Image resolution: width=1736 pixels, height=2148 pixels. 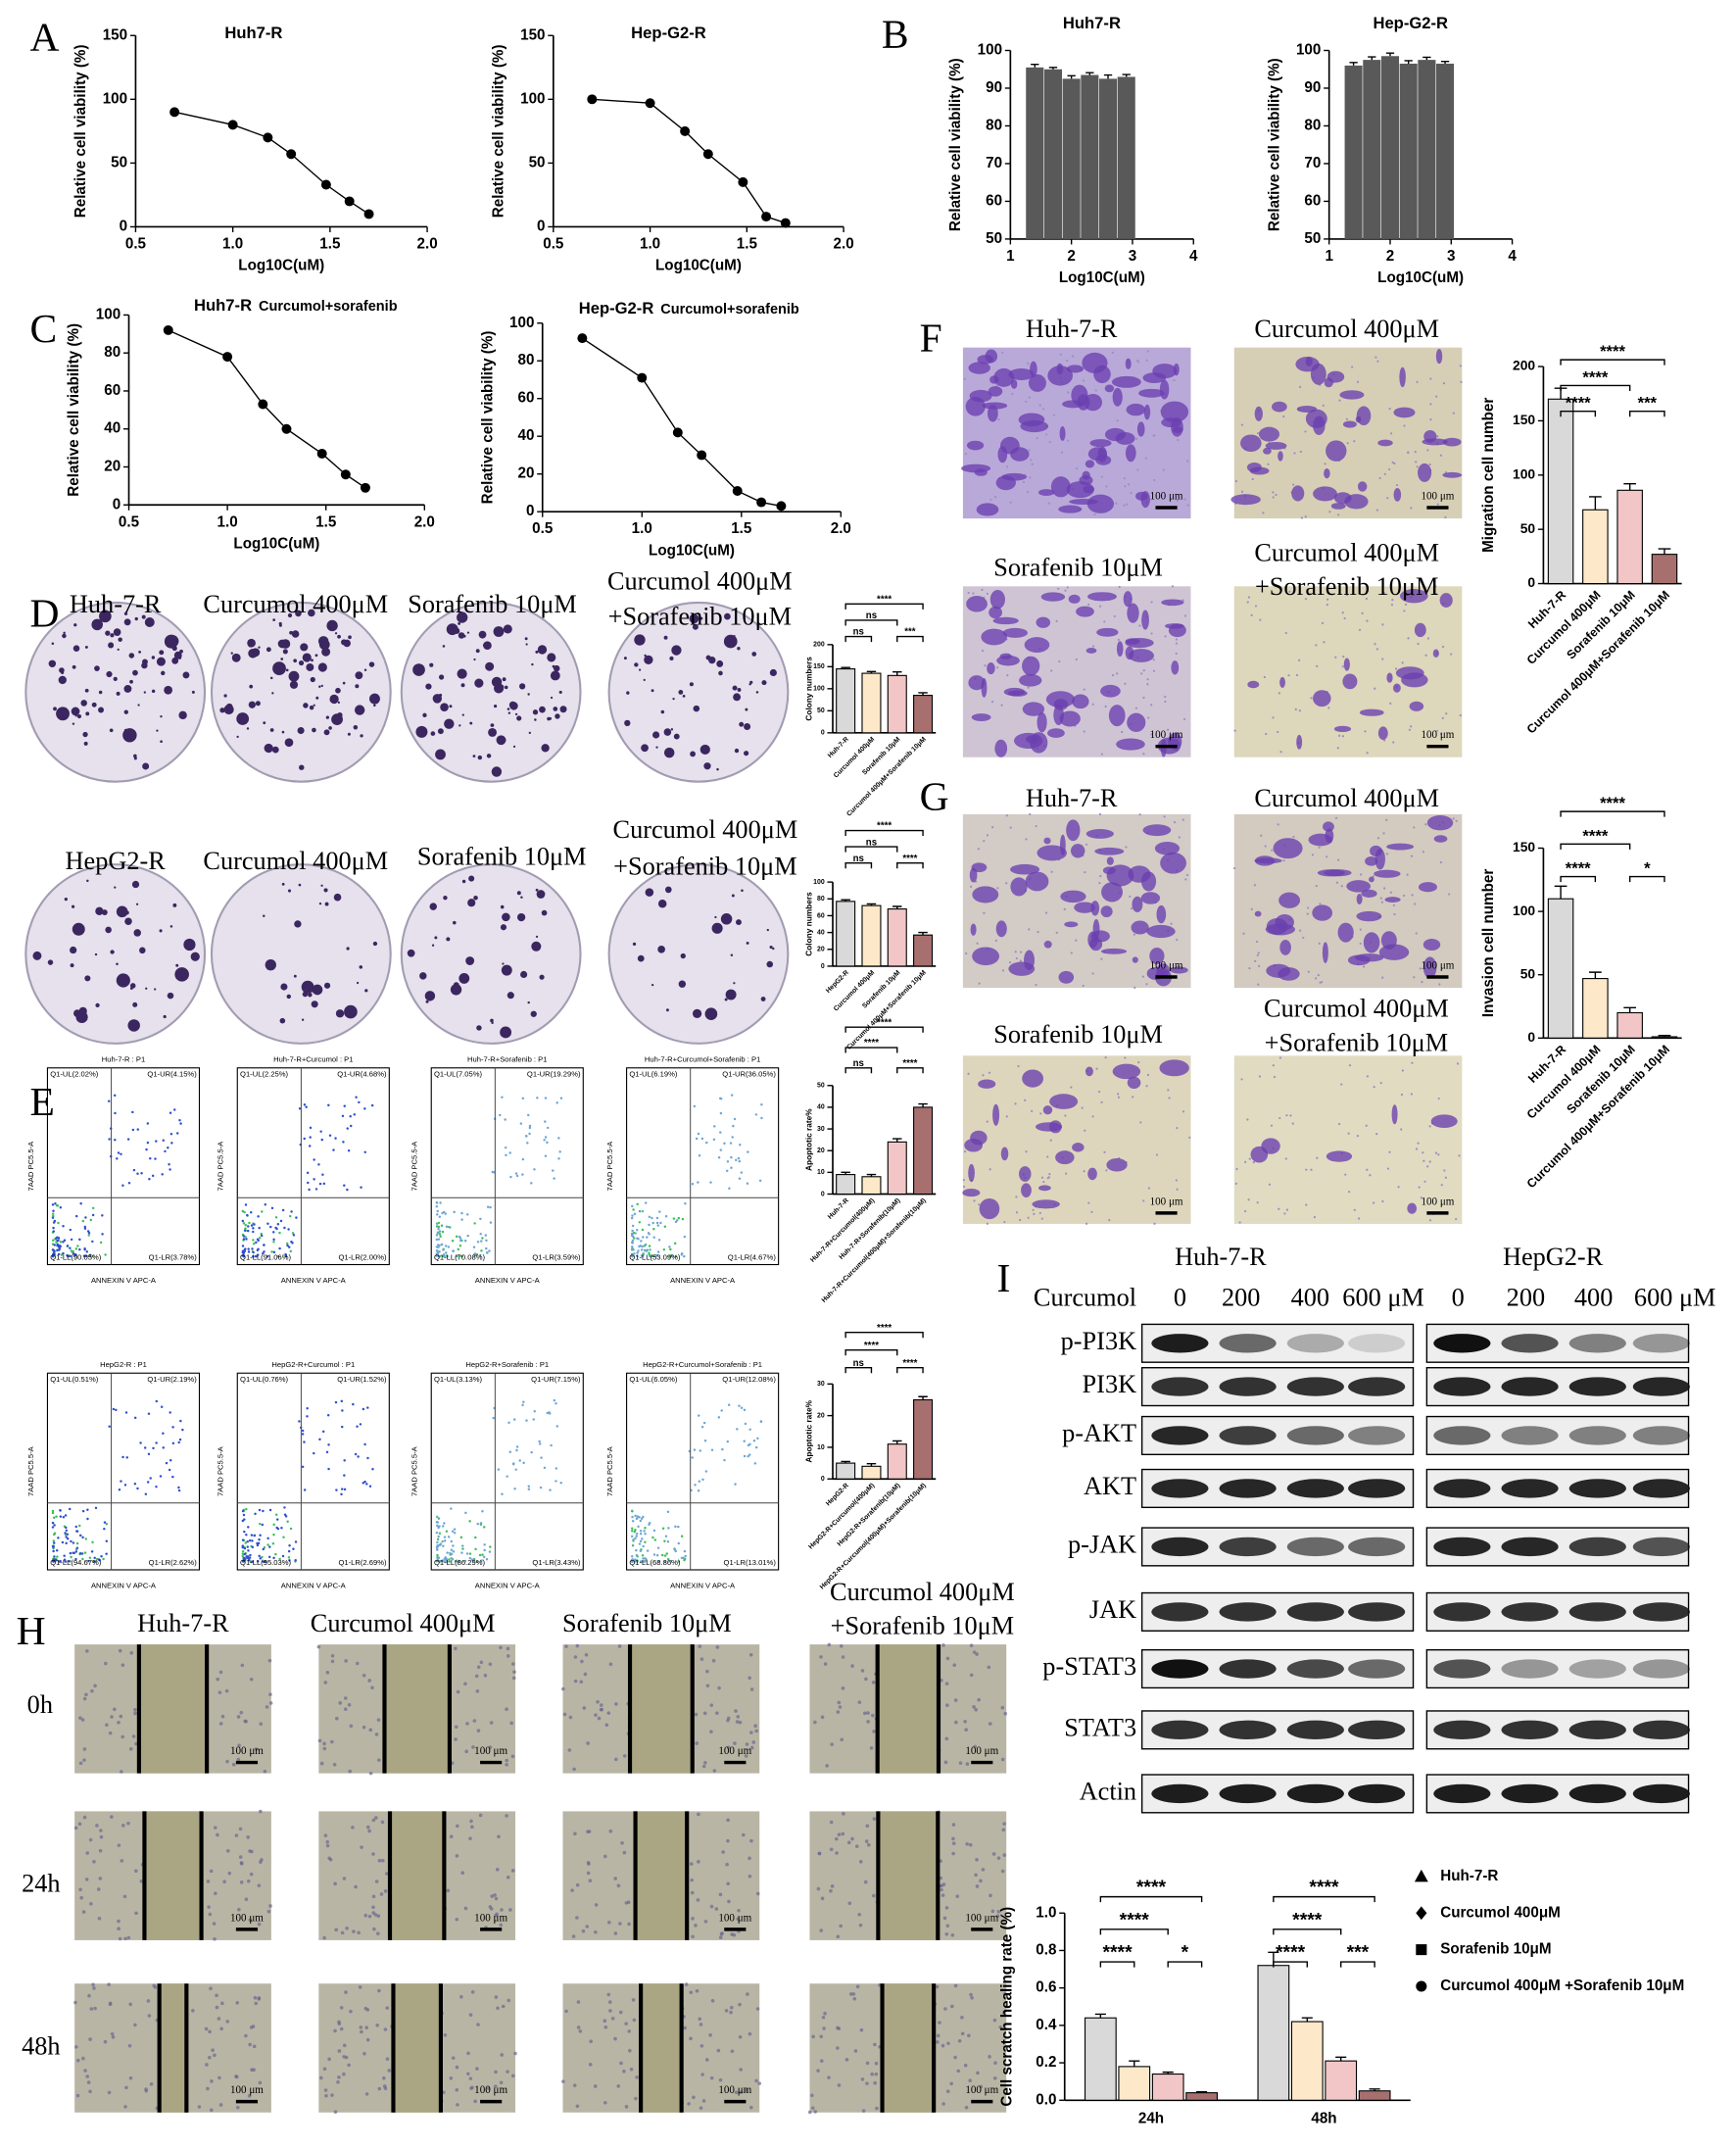 What do you see at coordinates (1076, 1139) in the screenshot?
I see `transwell-image` at bounding box center [1076, 1139].